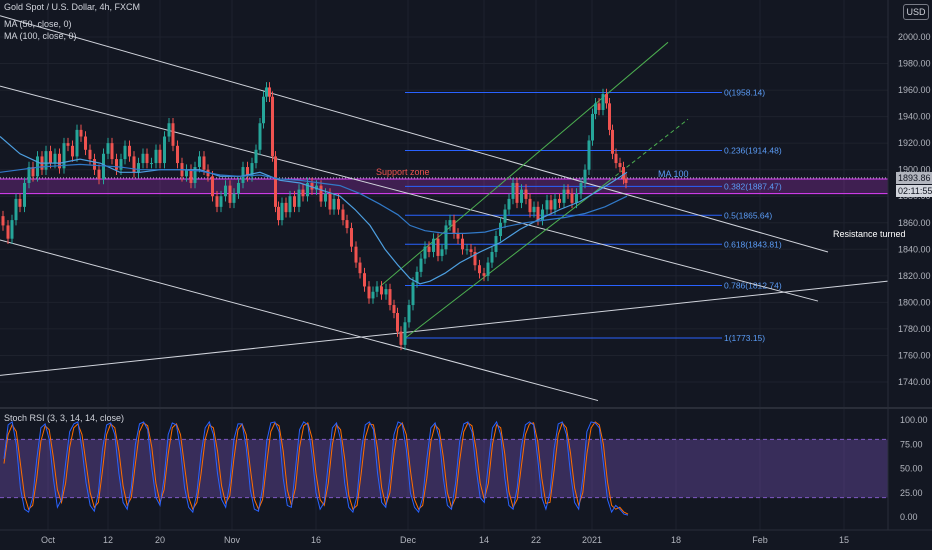  Describe the element at coordinates (40, 36) in the screenshot. I see `ma100-legend: MA (100, close, 0)` at that location.